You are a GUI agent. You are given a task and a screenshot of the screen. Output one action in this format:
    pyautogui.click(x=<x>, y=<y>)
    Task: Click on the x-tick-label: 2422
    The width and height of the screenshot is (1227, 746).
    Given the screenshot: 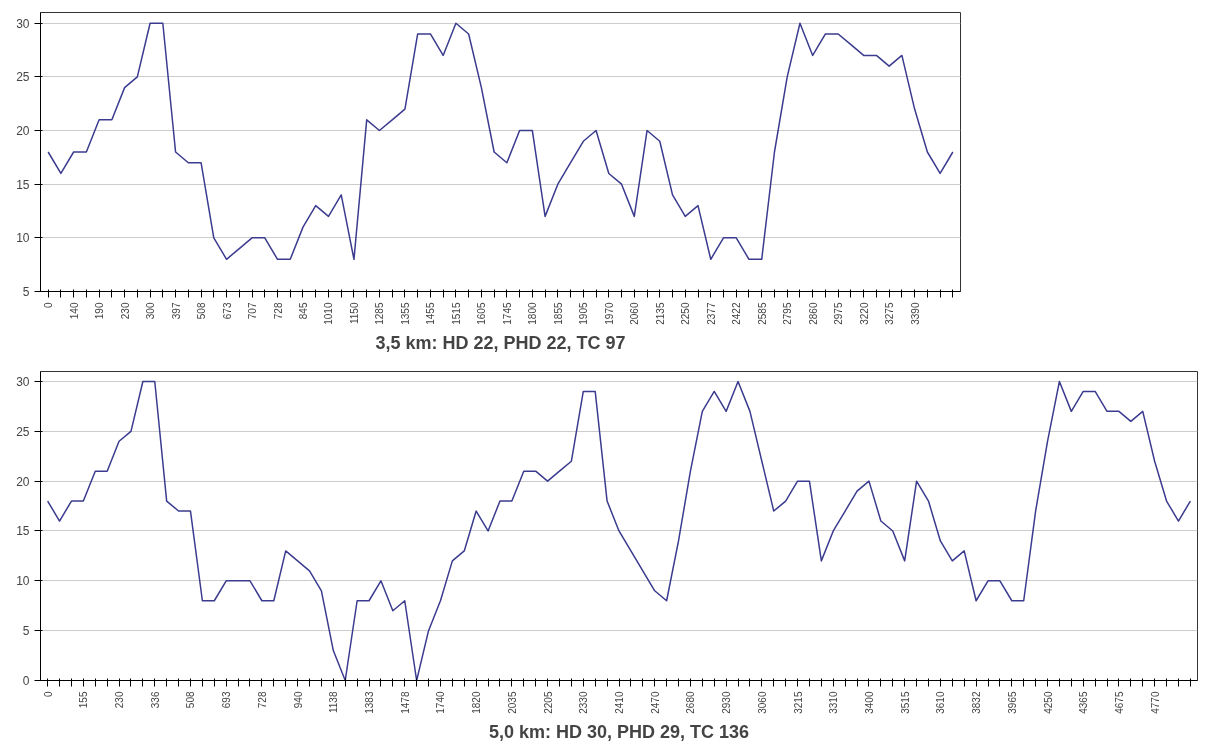 What is the action you would take?
    pyautogui.click(x=737, y=313)
    